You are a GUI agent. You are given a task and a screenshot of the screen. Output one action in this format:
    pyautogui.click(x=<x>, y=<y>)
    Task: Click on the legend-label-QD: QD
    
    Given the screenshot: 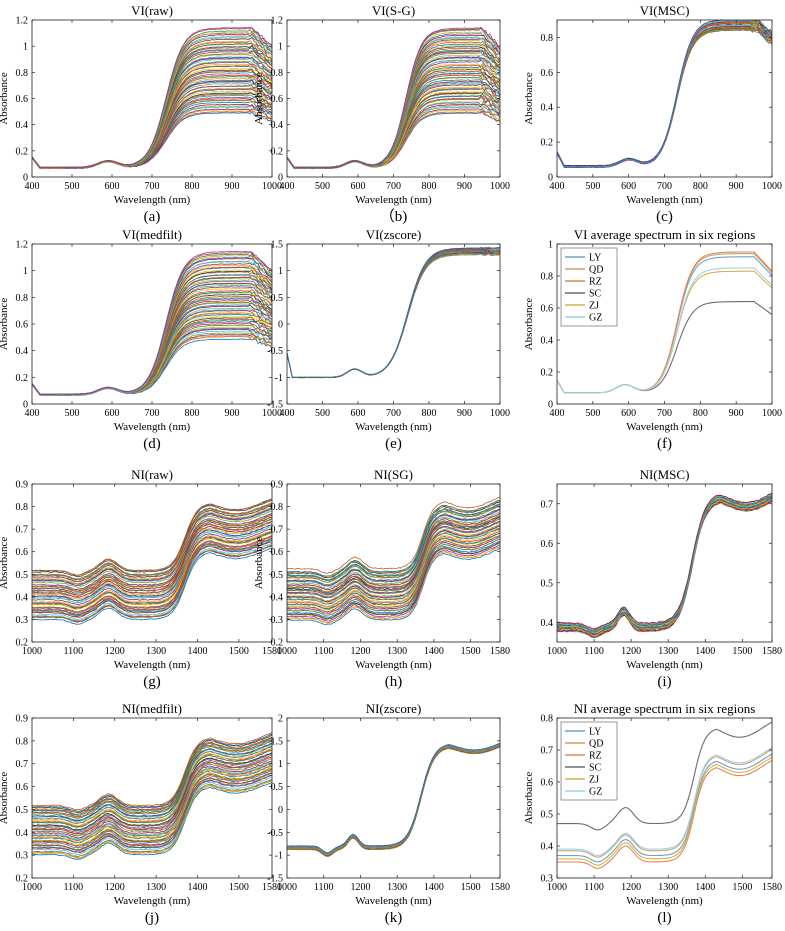 What is the action you would take?
    pyautogui.click(x=596, y=270)
    